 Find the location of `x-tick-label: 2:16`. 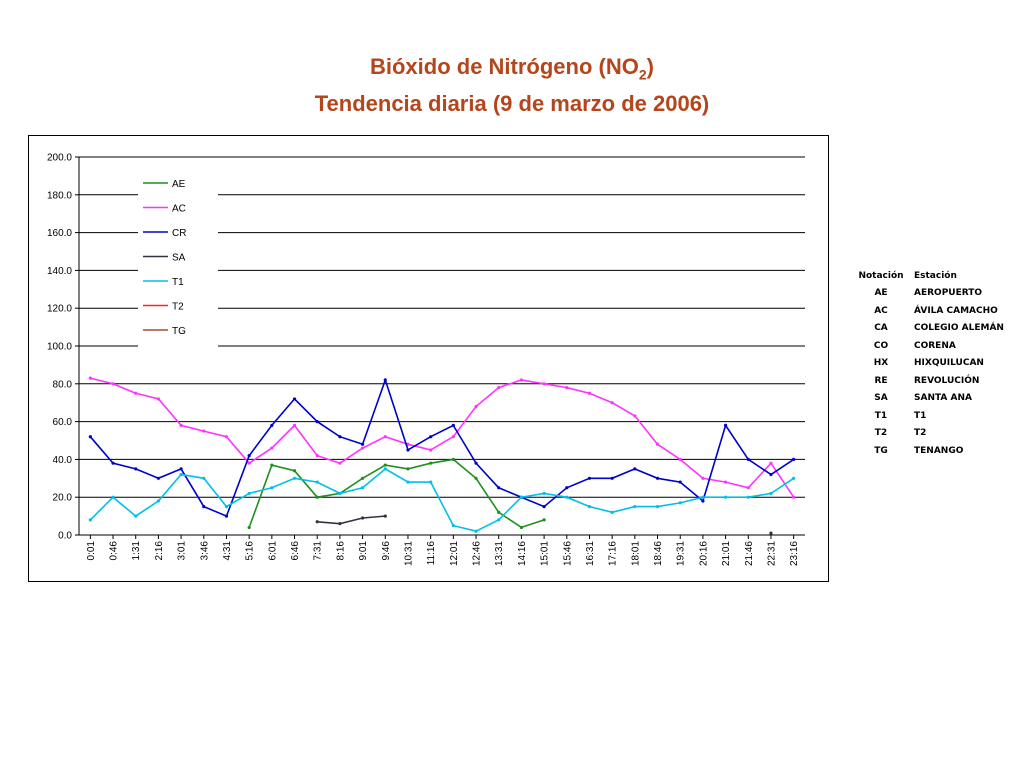

x-tick-label: 2:16 is located at coordinates (159, 551).